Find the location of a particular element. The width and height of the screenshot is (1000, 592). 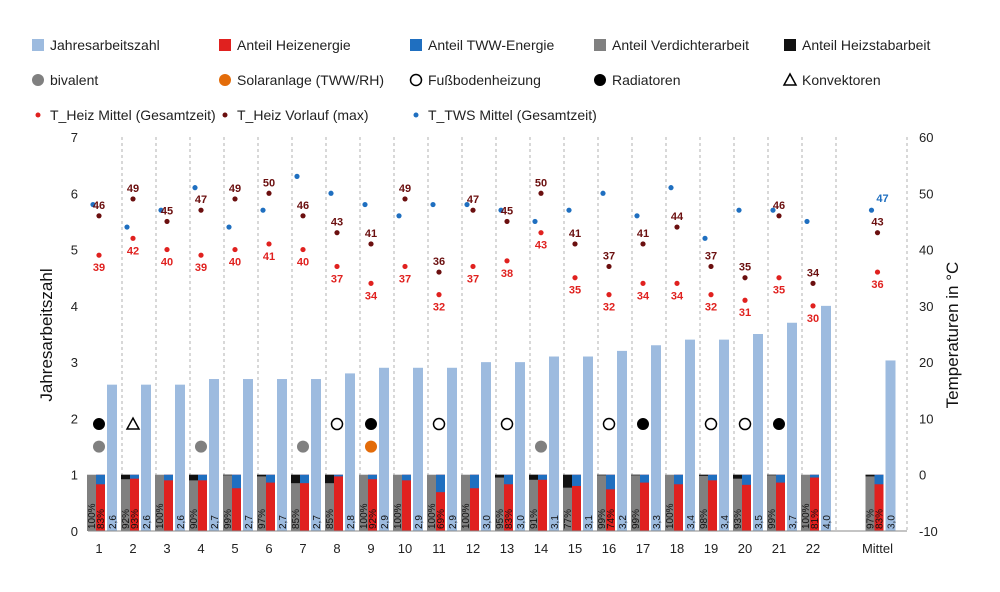

x-tick-label: 6 is located at coordinates (268, 548).